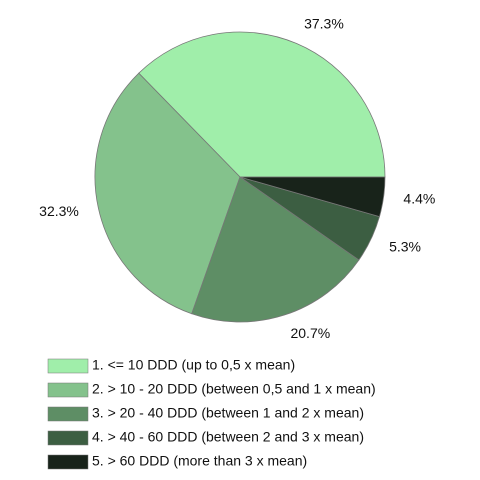 This screenshot has width=480, height=480. I want to click on data-label: 37.3%, so click(324, 24).